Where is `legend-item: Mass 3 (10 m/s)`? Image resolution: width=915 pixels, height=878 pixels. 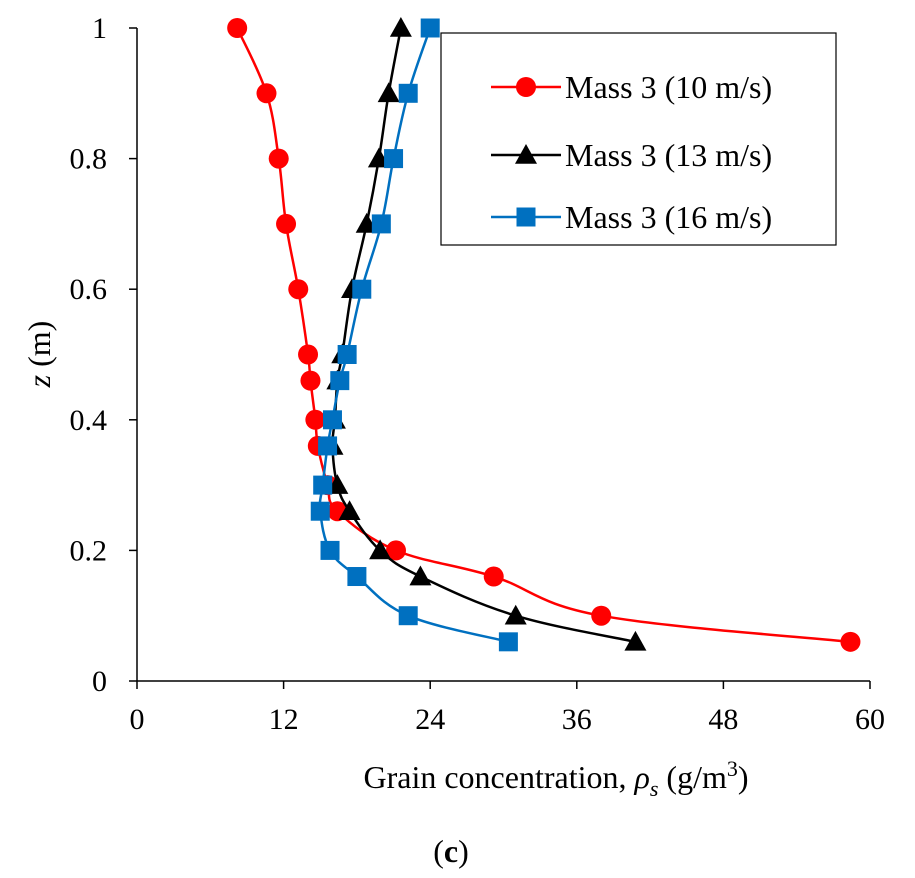
legend-item: Mass 3 (10 m/s) is located at coordinates (631, 87).